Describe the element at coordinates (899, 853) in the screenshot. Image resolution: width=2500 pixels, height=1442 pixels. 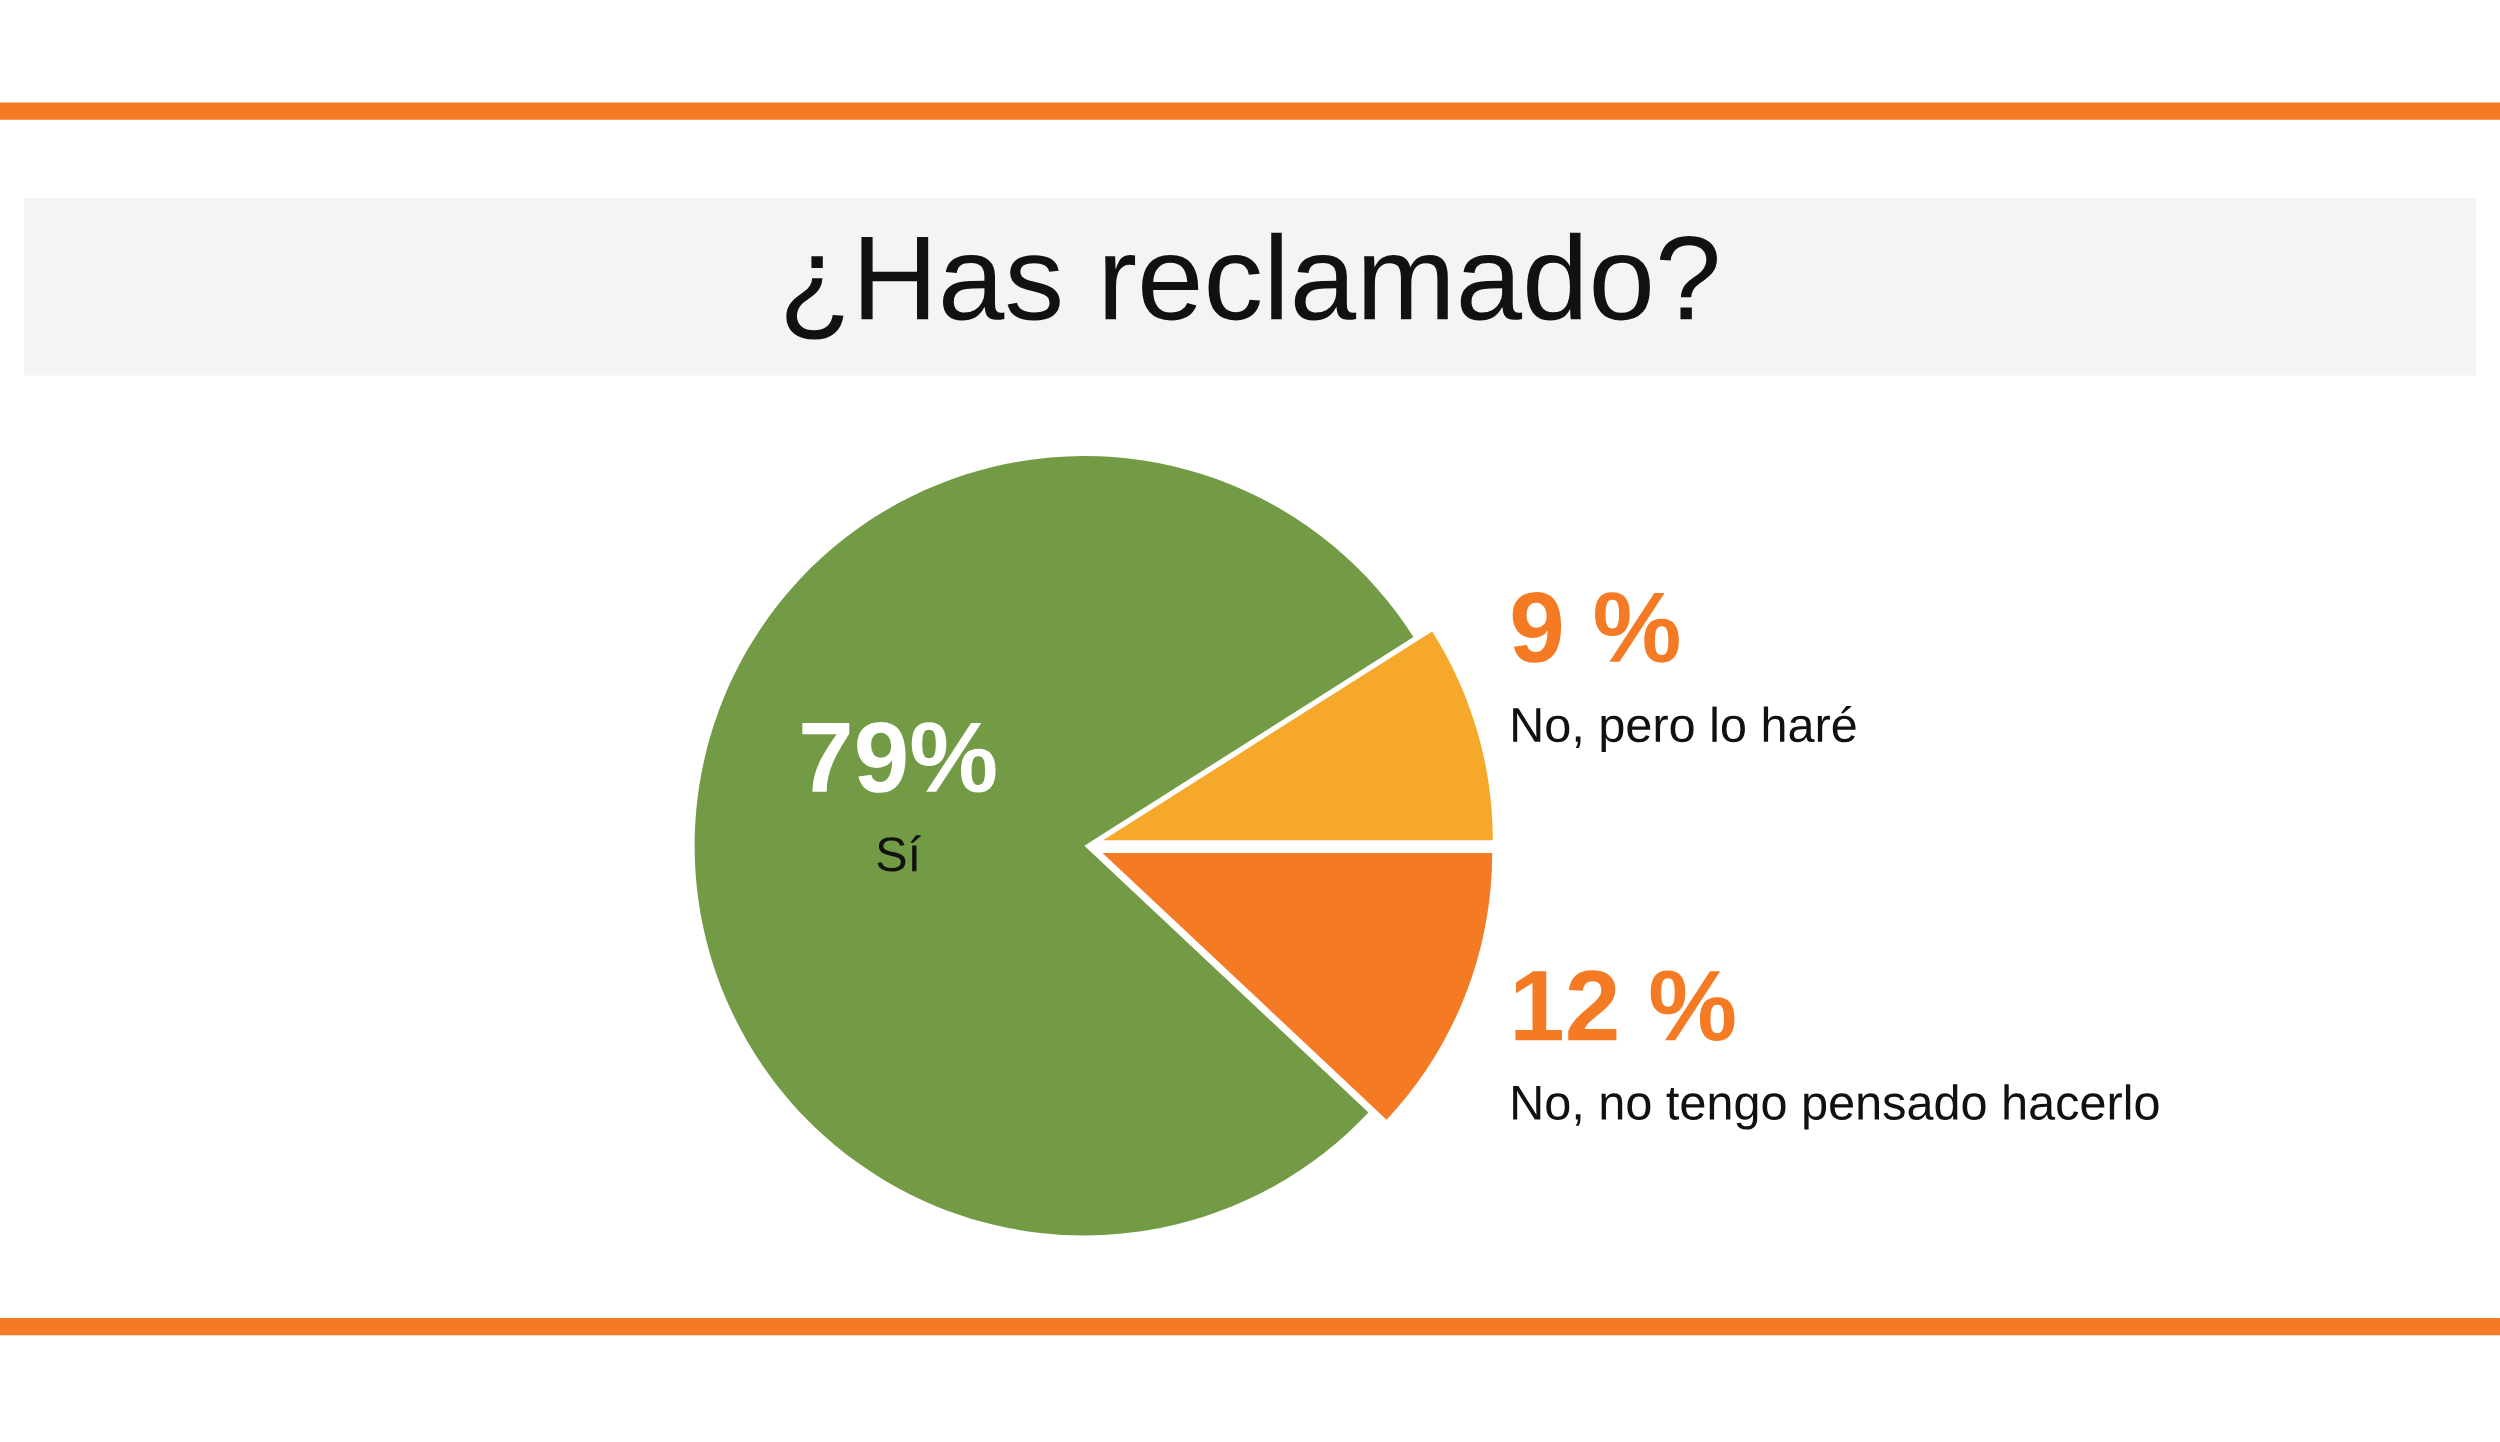
I see `slice-label: Sí` at that location.